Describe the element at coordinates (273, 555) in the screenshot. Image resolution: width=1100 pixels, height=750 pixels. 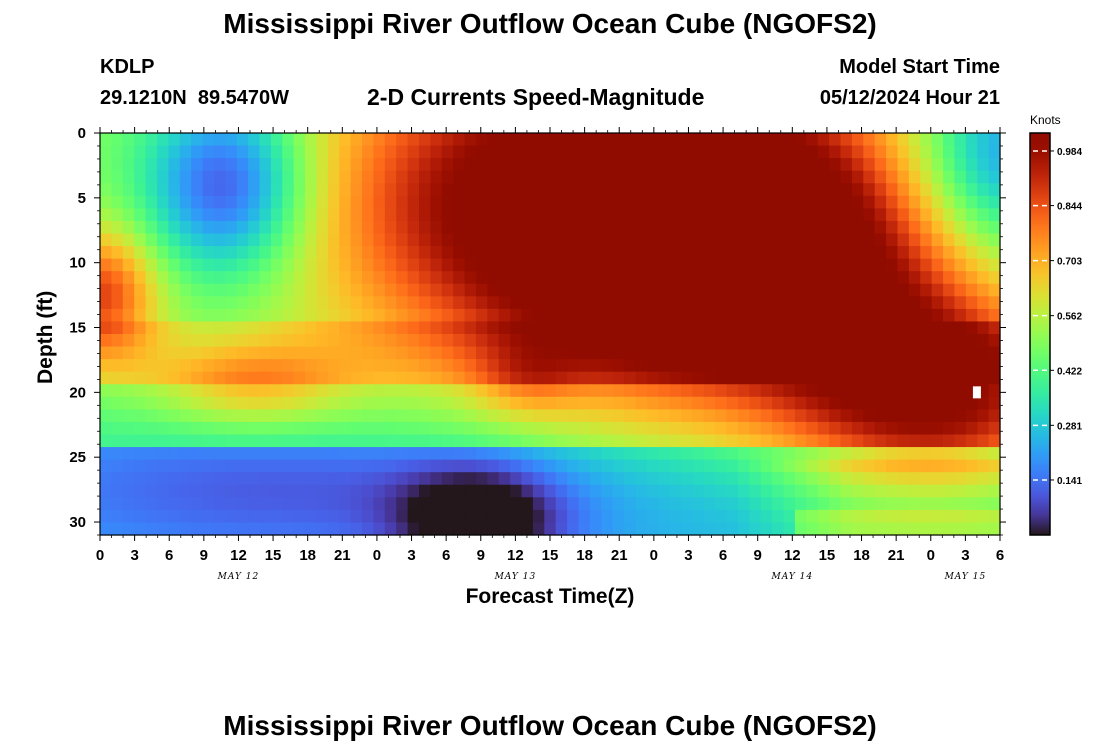
I see `x-tick-label: 15` at that location.